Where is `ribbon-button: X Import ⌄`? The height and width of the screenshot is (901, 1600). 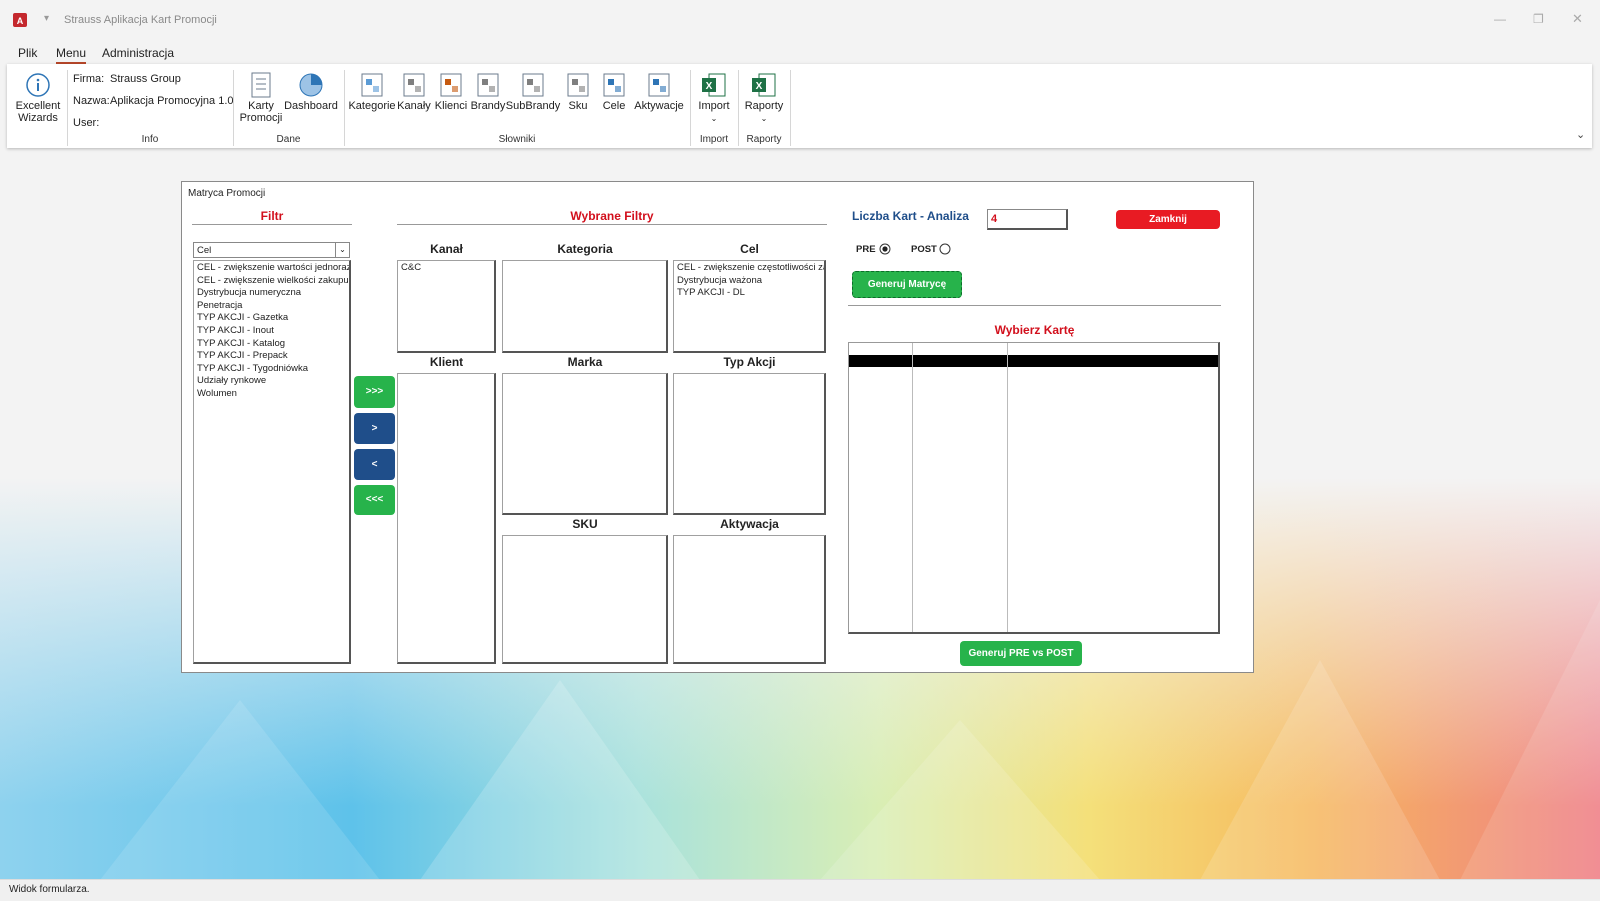 ribbon-button: X Import ⌄ is located at coordinates (714, 98).